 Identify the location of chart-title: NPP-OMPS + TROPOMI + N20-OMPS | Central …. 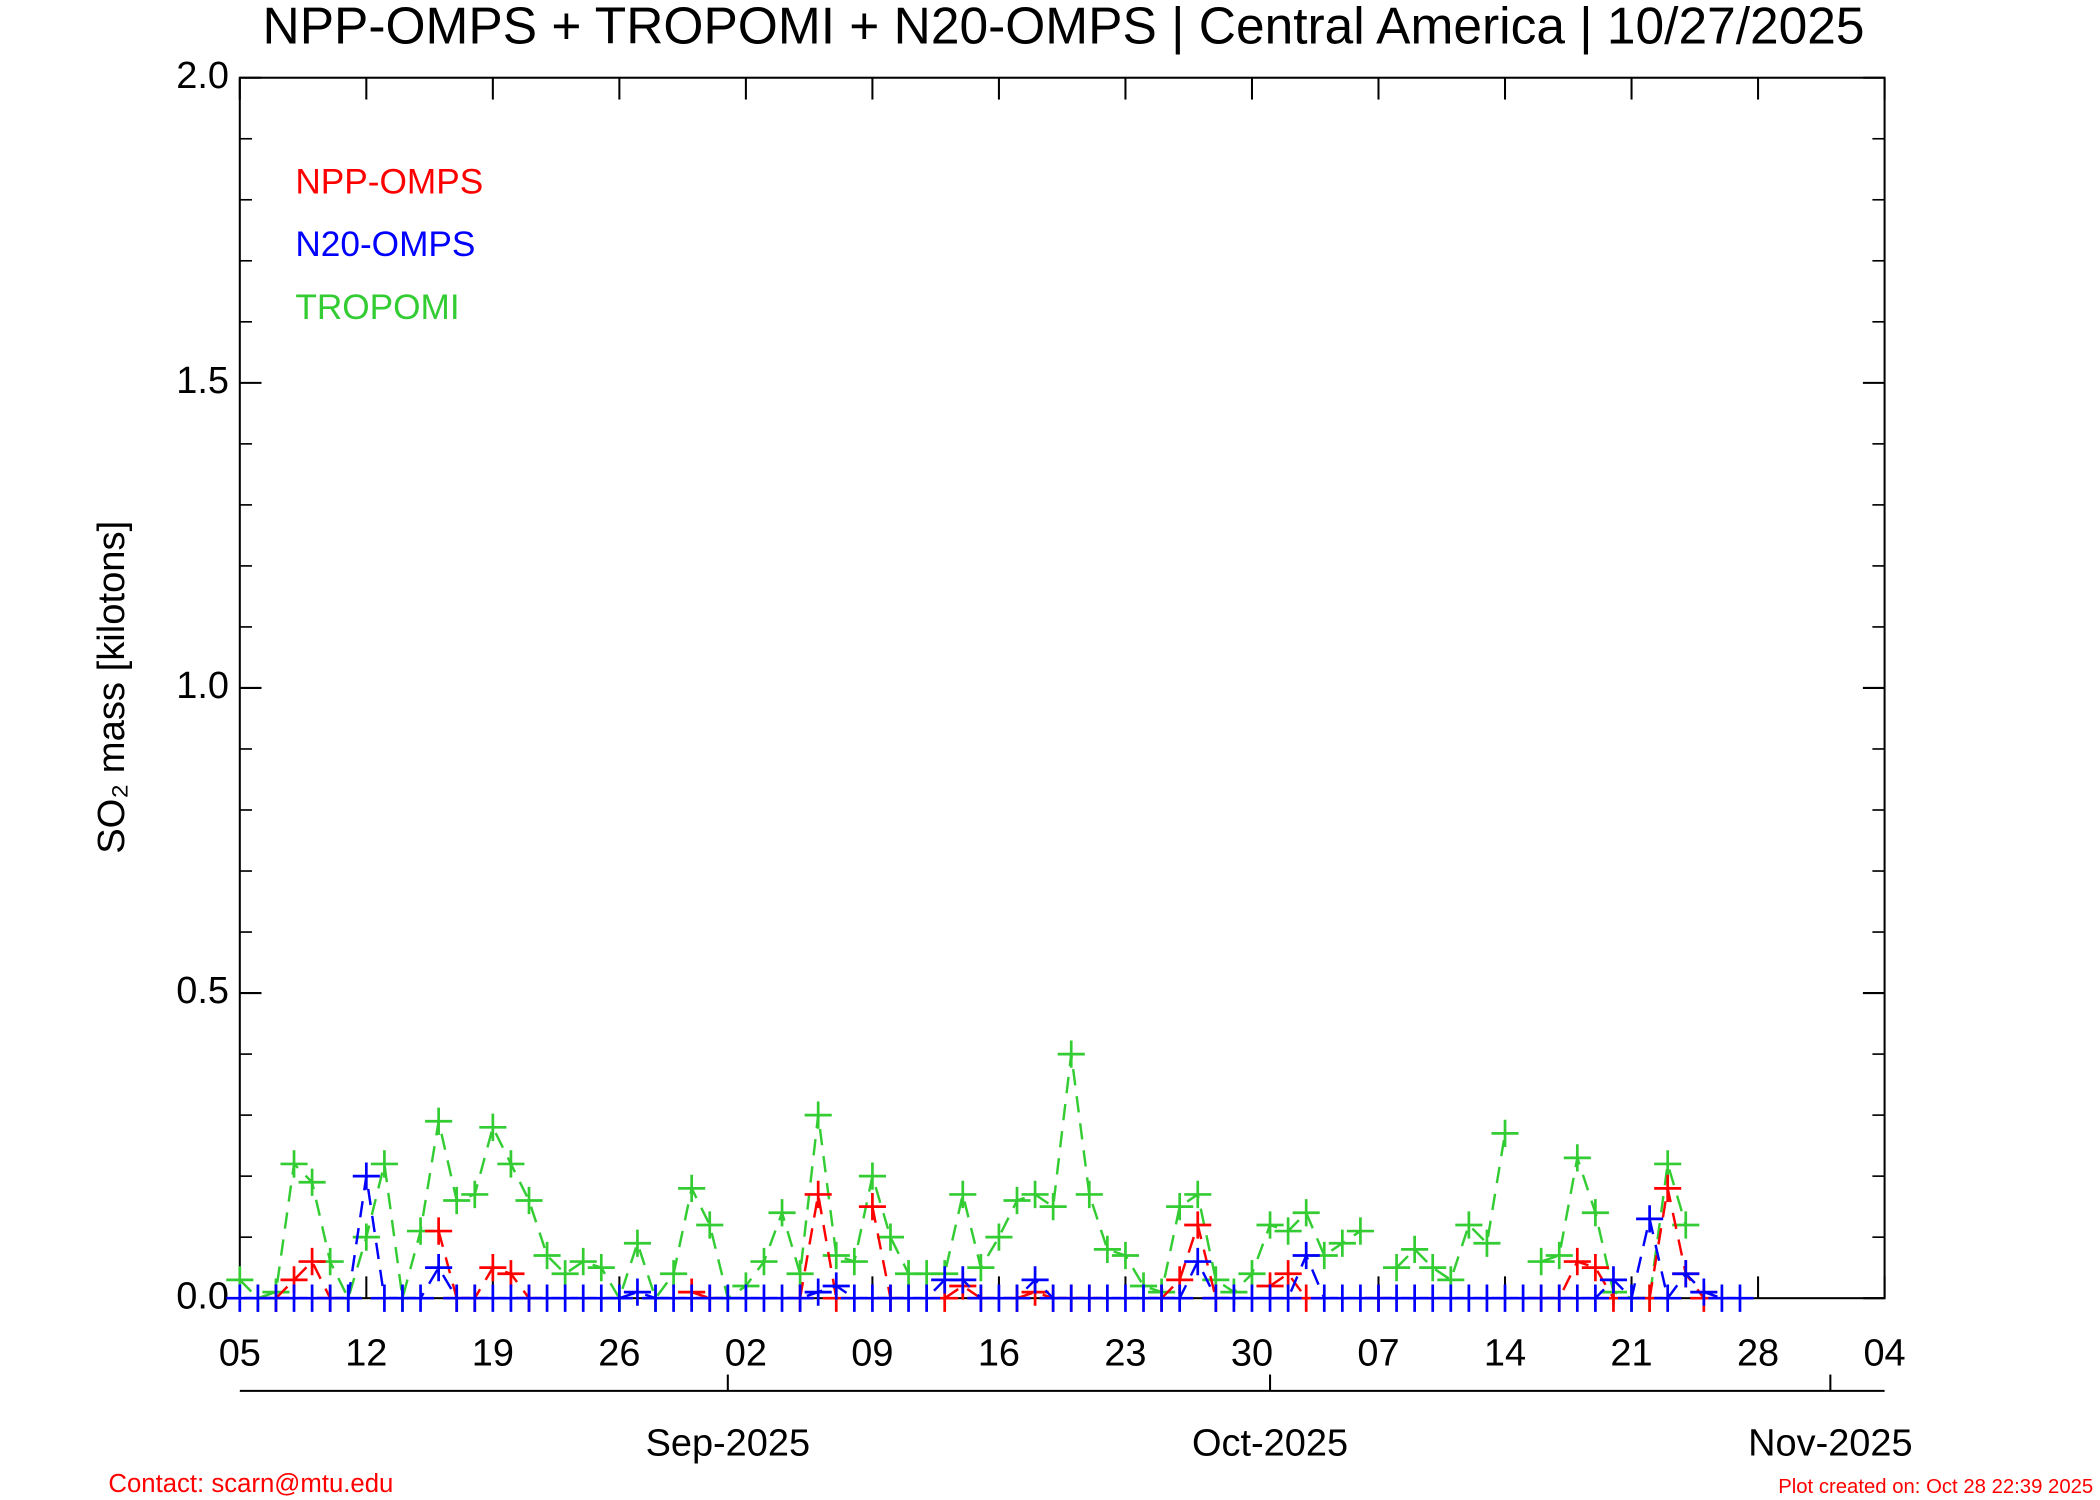
(1064, 27).